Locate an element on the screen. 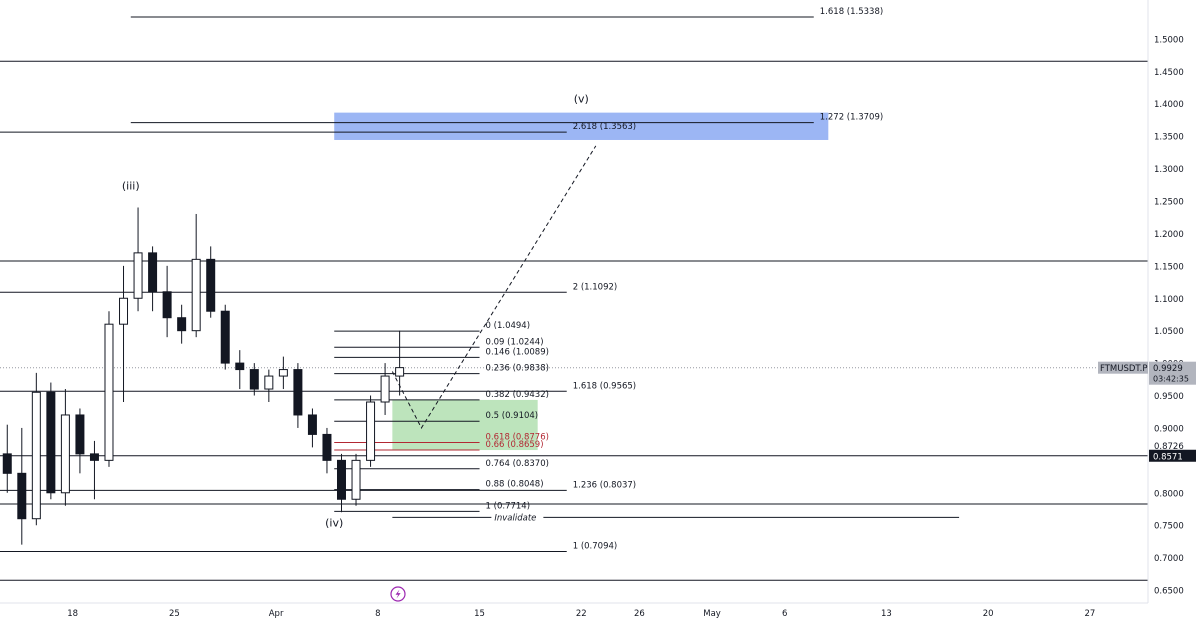 This screenshot has height=629, width=1196. price-tick-label: 0.6500 is located at coordinates (1169, 592).